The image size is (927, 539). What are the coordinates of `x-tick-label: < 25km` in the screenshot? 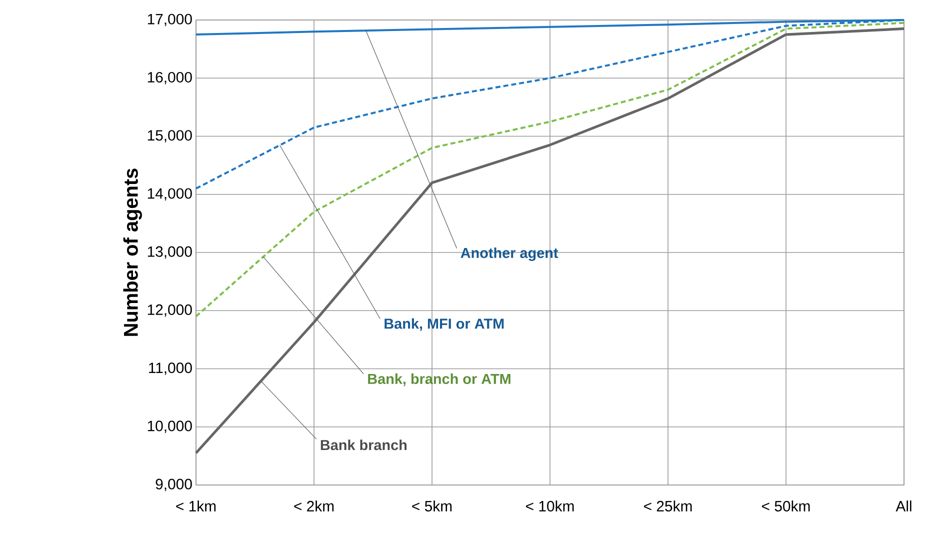 It's located at (668, 506).